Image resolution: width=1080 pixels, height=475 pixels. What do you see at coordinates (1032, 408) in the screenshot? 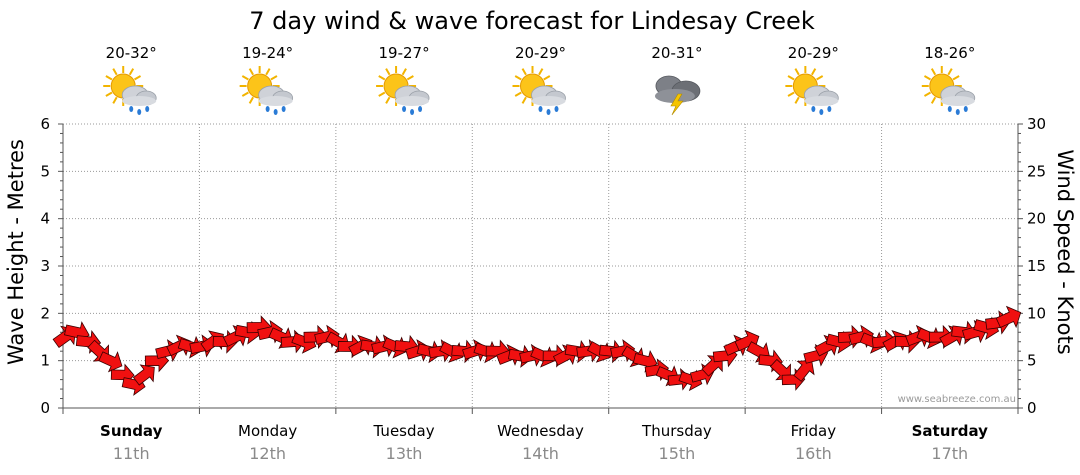
I see `y-tick-label-right: 0` at bounding box center [1032, 408].